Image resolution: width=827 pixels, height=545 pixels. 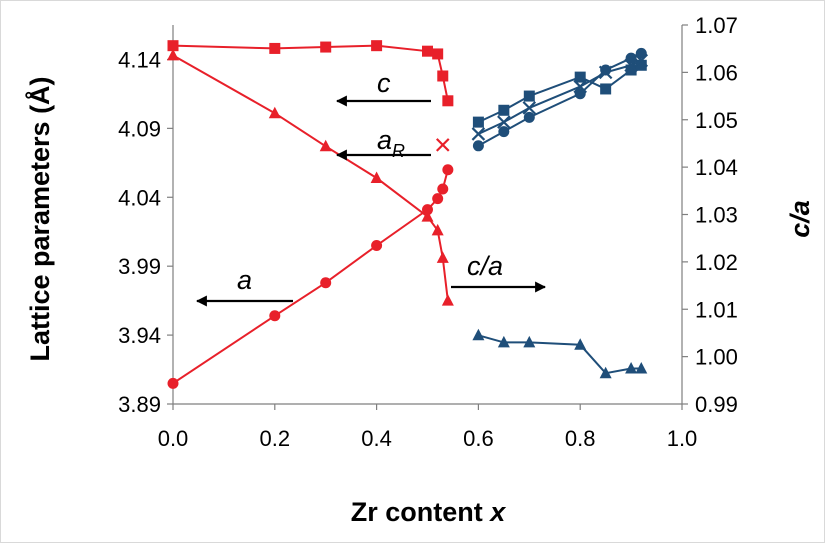 What do you see at coordinates (39, 218) in the screenshot?
I see `y-axis-title: Lattice parameters (Å)` at bounding box center [39, 218].